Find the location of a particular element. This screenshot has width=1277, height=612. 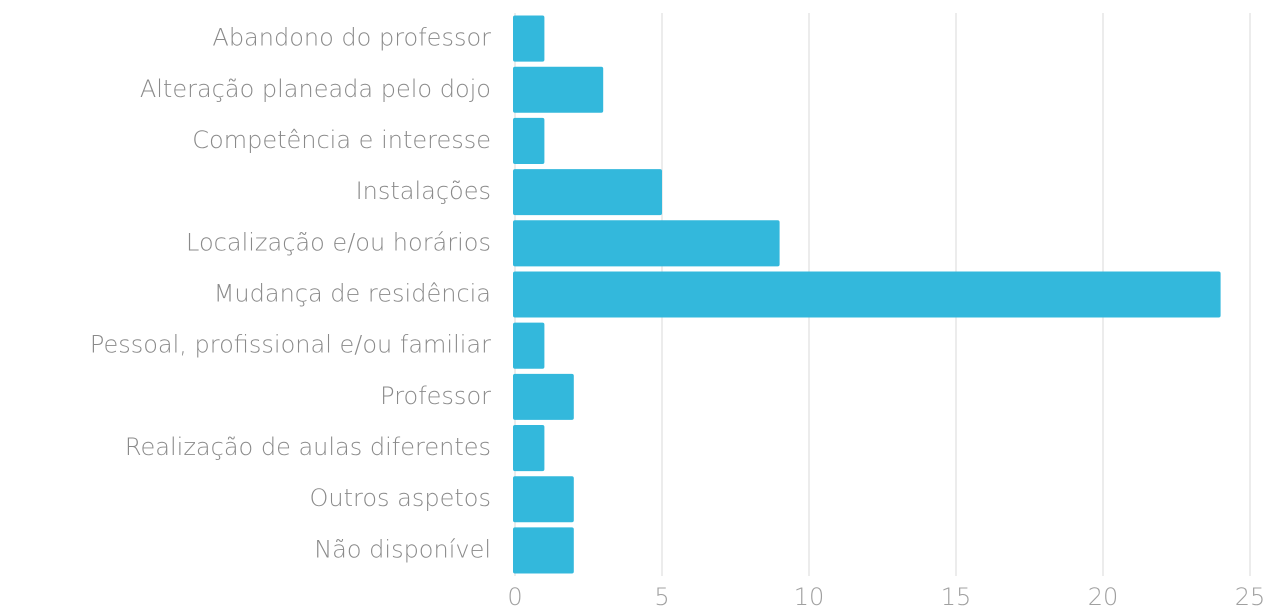

y-tick-label: Professor is located at coordinates (435, 396).